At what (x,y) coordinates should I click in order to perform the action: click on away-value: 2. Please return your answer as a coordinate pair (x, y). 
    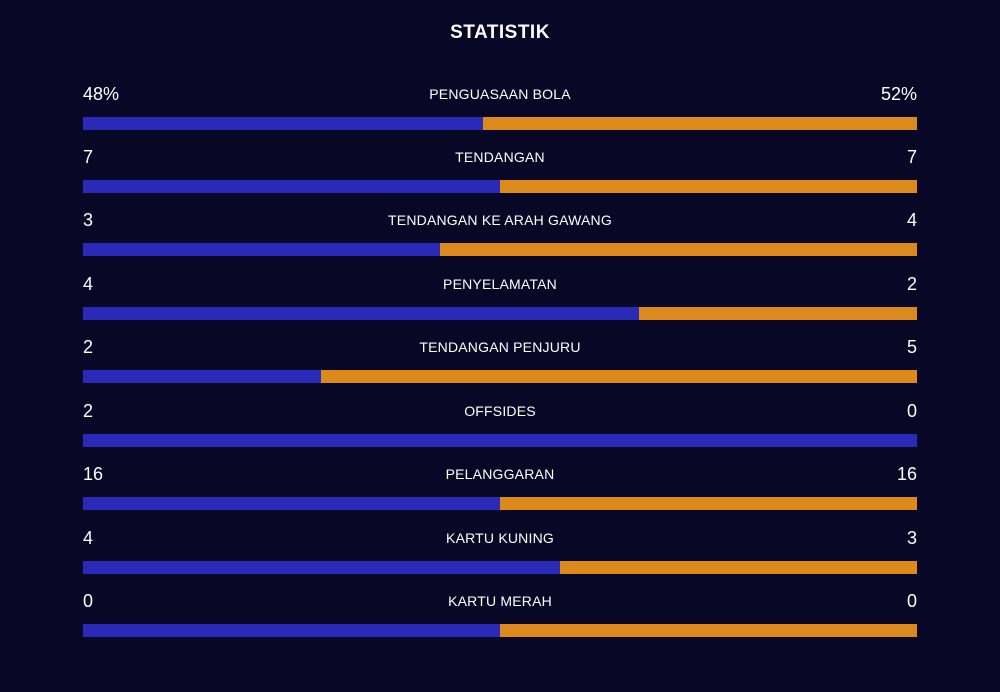
    Looking at the image, I should click on (911, 284).